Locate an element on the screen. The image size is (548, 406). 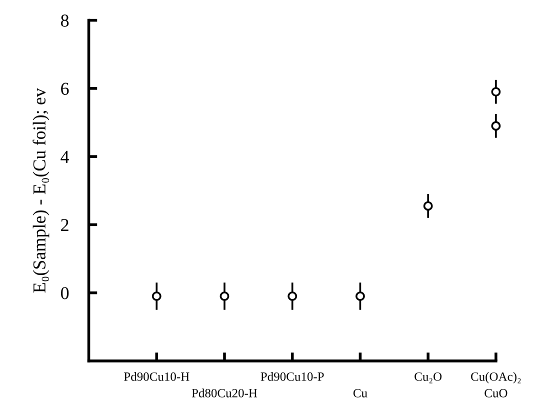
x-tick-label: Pd90Cu10-H is located at coordinates (157, 376).